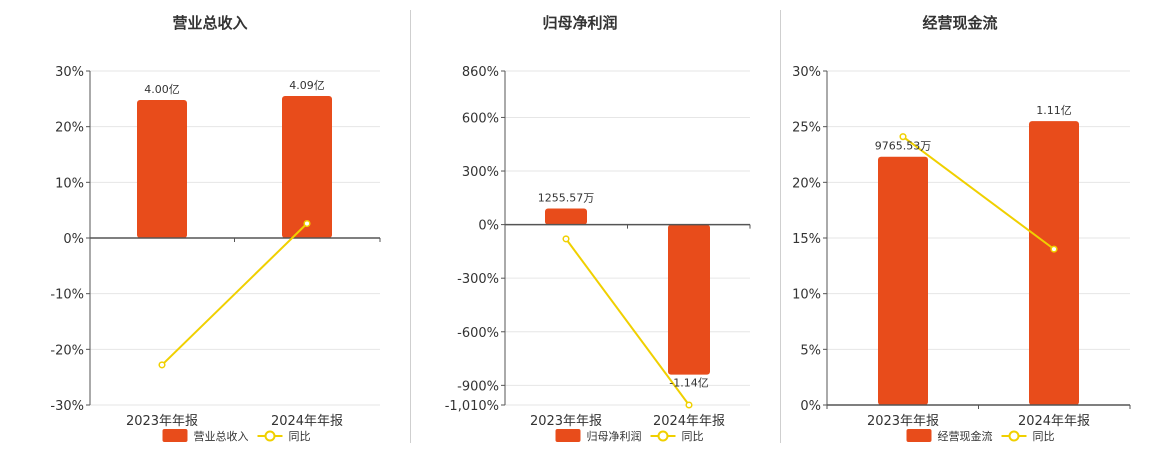 This screenshot has height=450, width=1160. I want to click on data-label: 4.00亿, so click(162, 89).